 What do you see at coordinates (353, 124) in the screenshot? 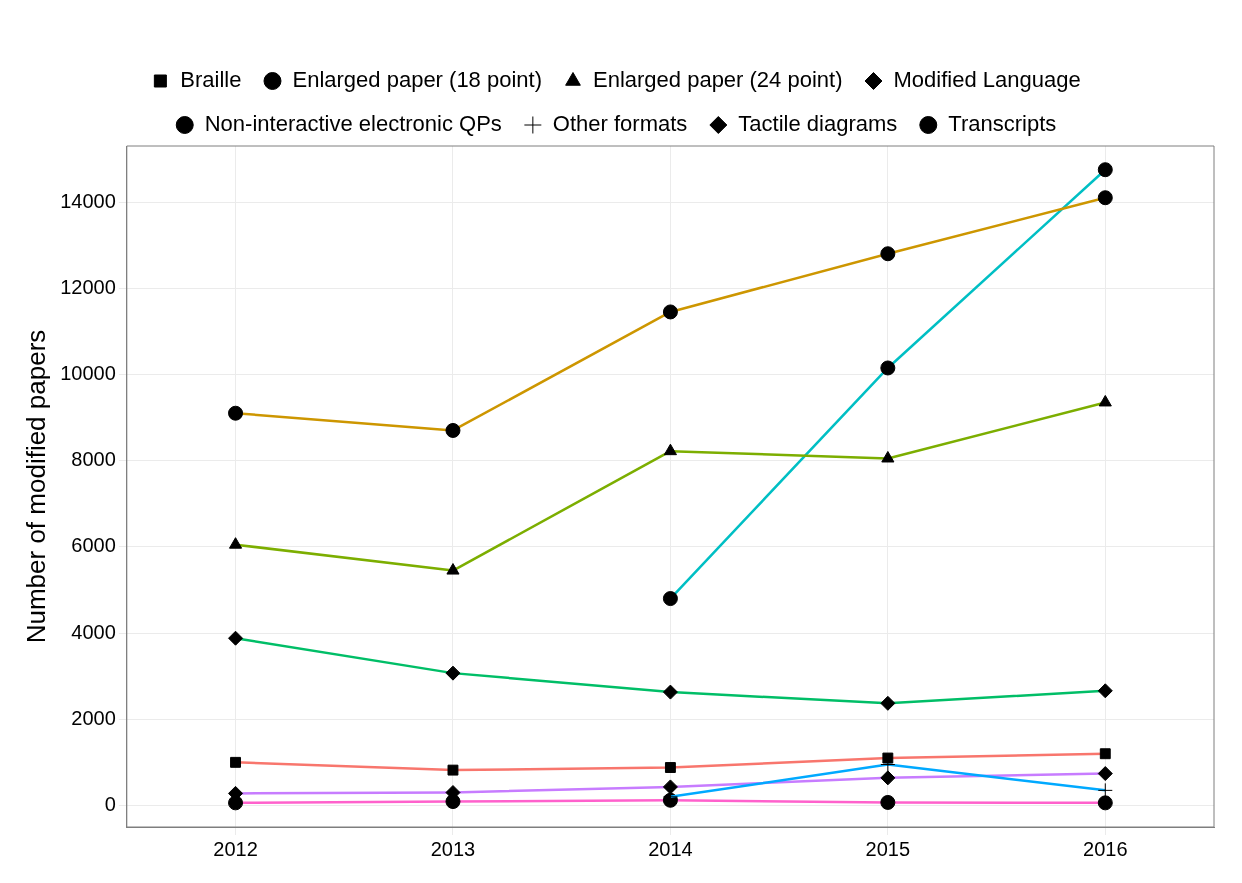
I see `legend-label: Non-interactive electronic QPs` at bounding box center [353, 124].